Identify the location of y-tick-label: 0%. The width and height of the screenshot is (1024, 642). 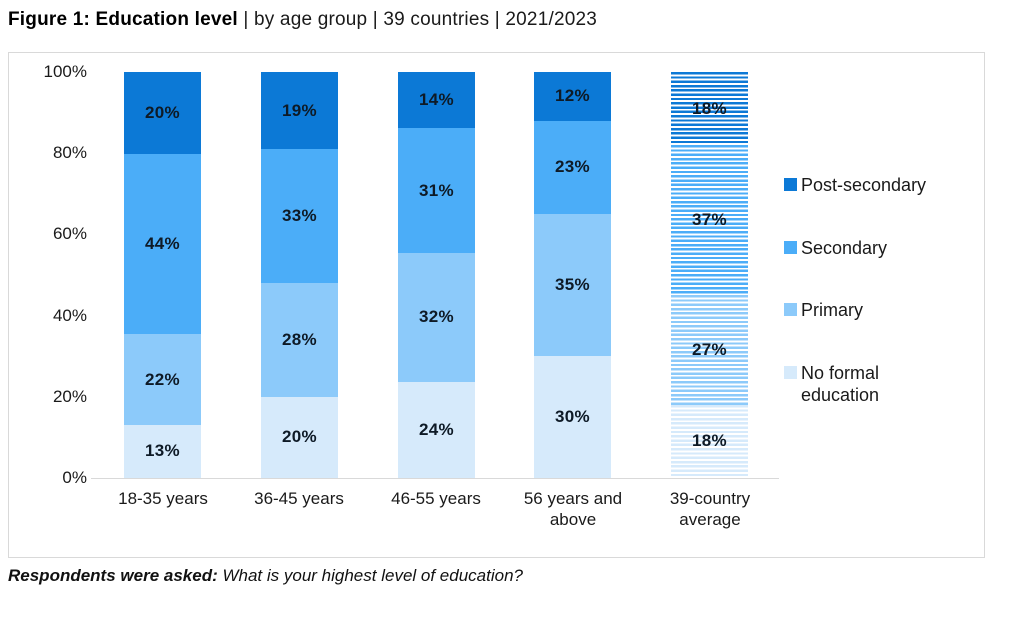
(74, 477).